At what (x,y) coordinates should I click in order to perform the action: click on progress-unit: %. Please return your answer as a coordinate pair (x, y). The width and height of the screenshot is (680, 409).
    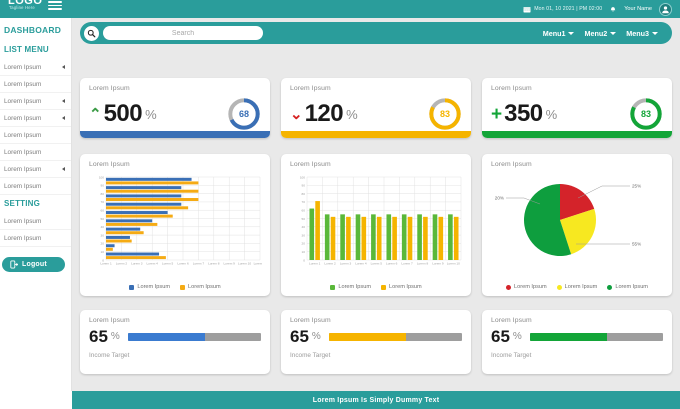
    Looking at the image, I should click on (316, 336).